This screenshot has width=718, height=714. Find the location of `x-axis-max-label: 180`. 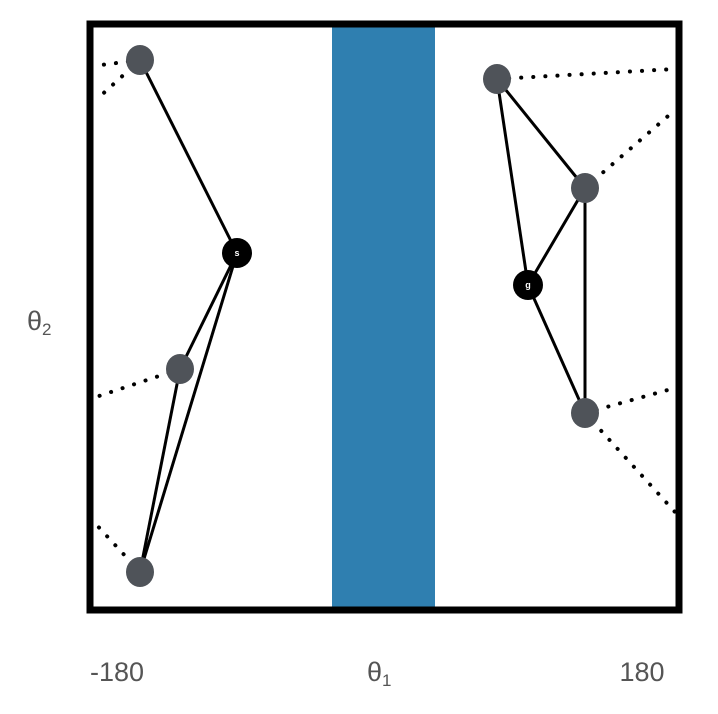

x-axis-max-label: 180 is located at coordinates (641, 672).